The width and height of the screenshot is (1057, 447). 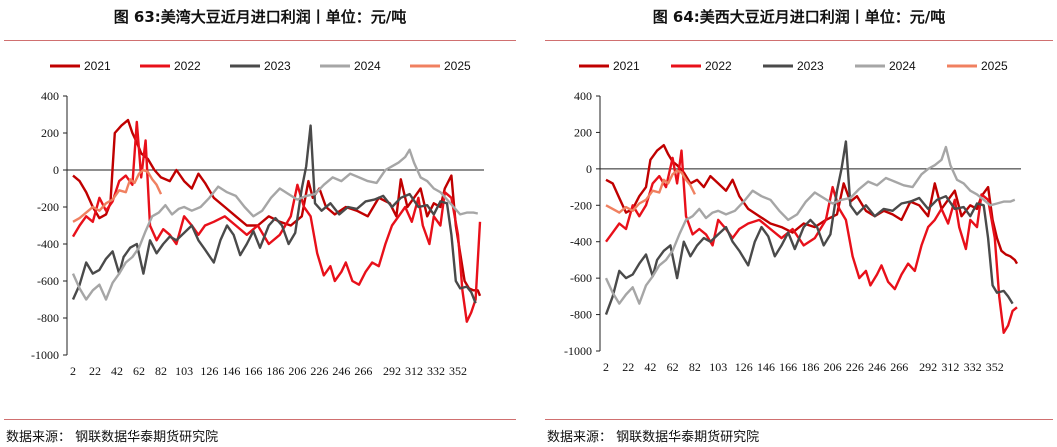 I want to click on series-line-2021, so click(x=812, y=204).